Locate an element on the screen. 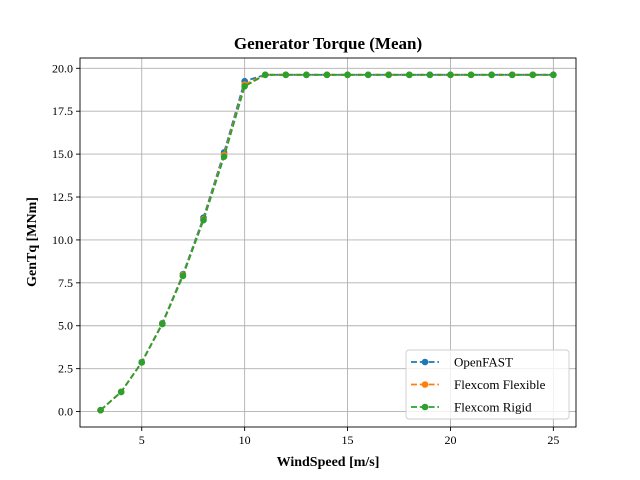 This screenshot has width=640, height=480. legend-box is located at coordinates (487, 384).